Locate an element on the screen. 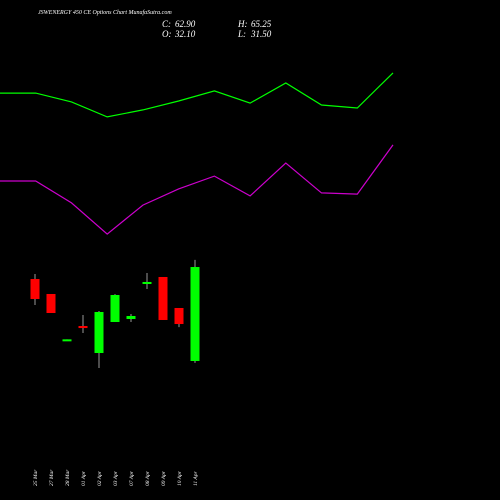  ohlc-value: 65.25 is located at coordinates (261, 24).